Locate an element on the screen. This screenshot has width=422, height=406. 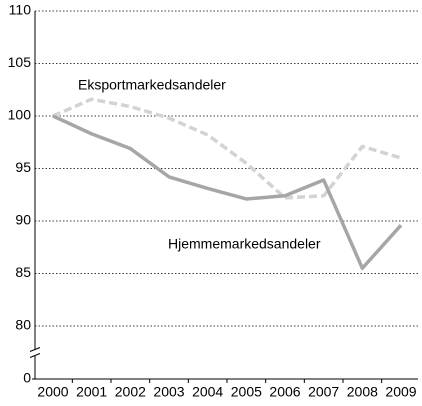
y-tick-label: 100 is located at coordinates (20, 115).